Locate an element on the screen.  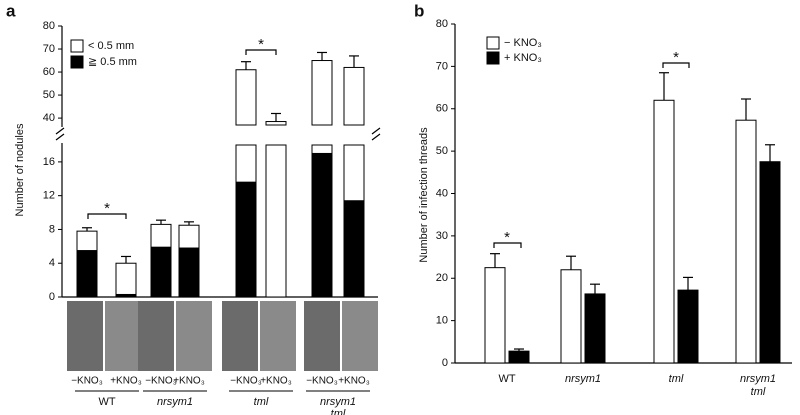
panel-label: a is located at coordinates (11, 10).